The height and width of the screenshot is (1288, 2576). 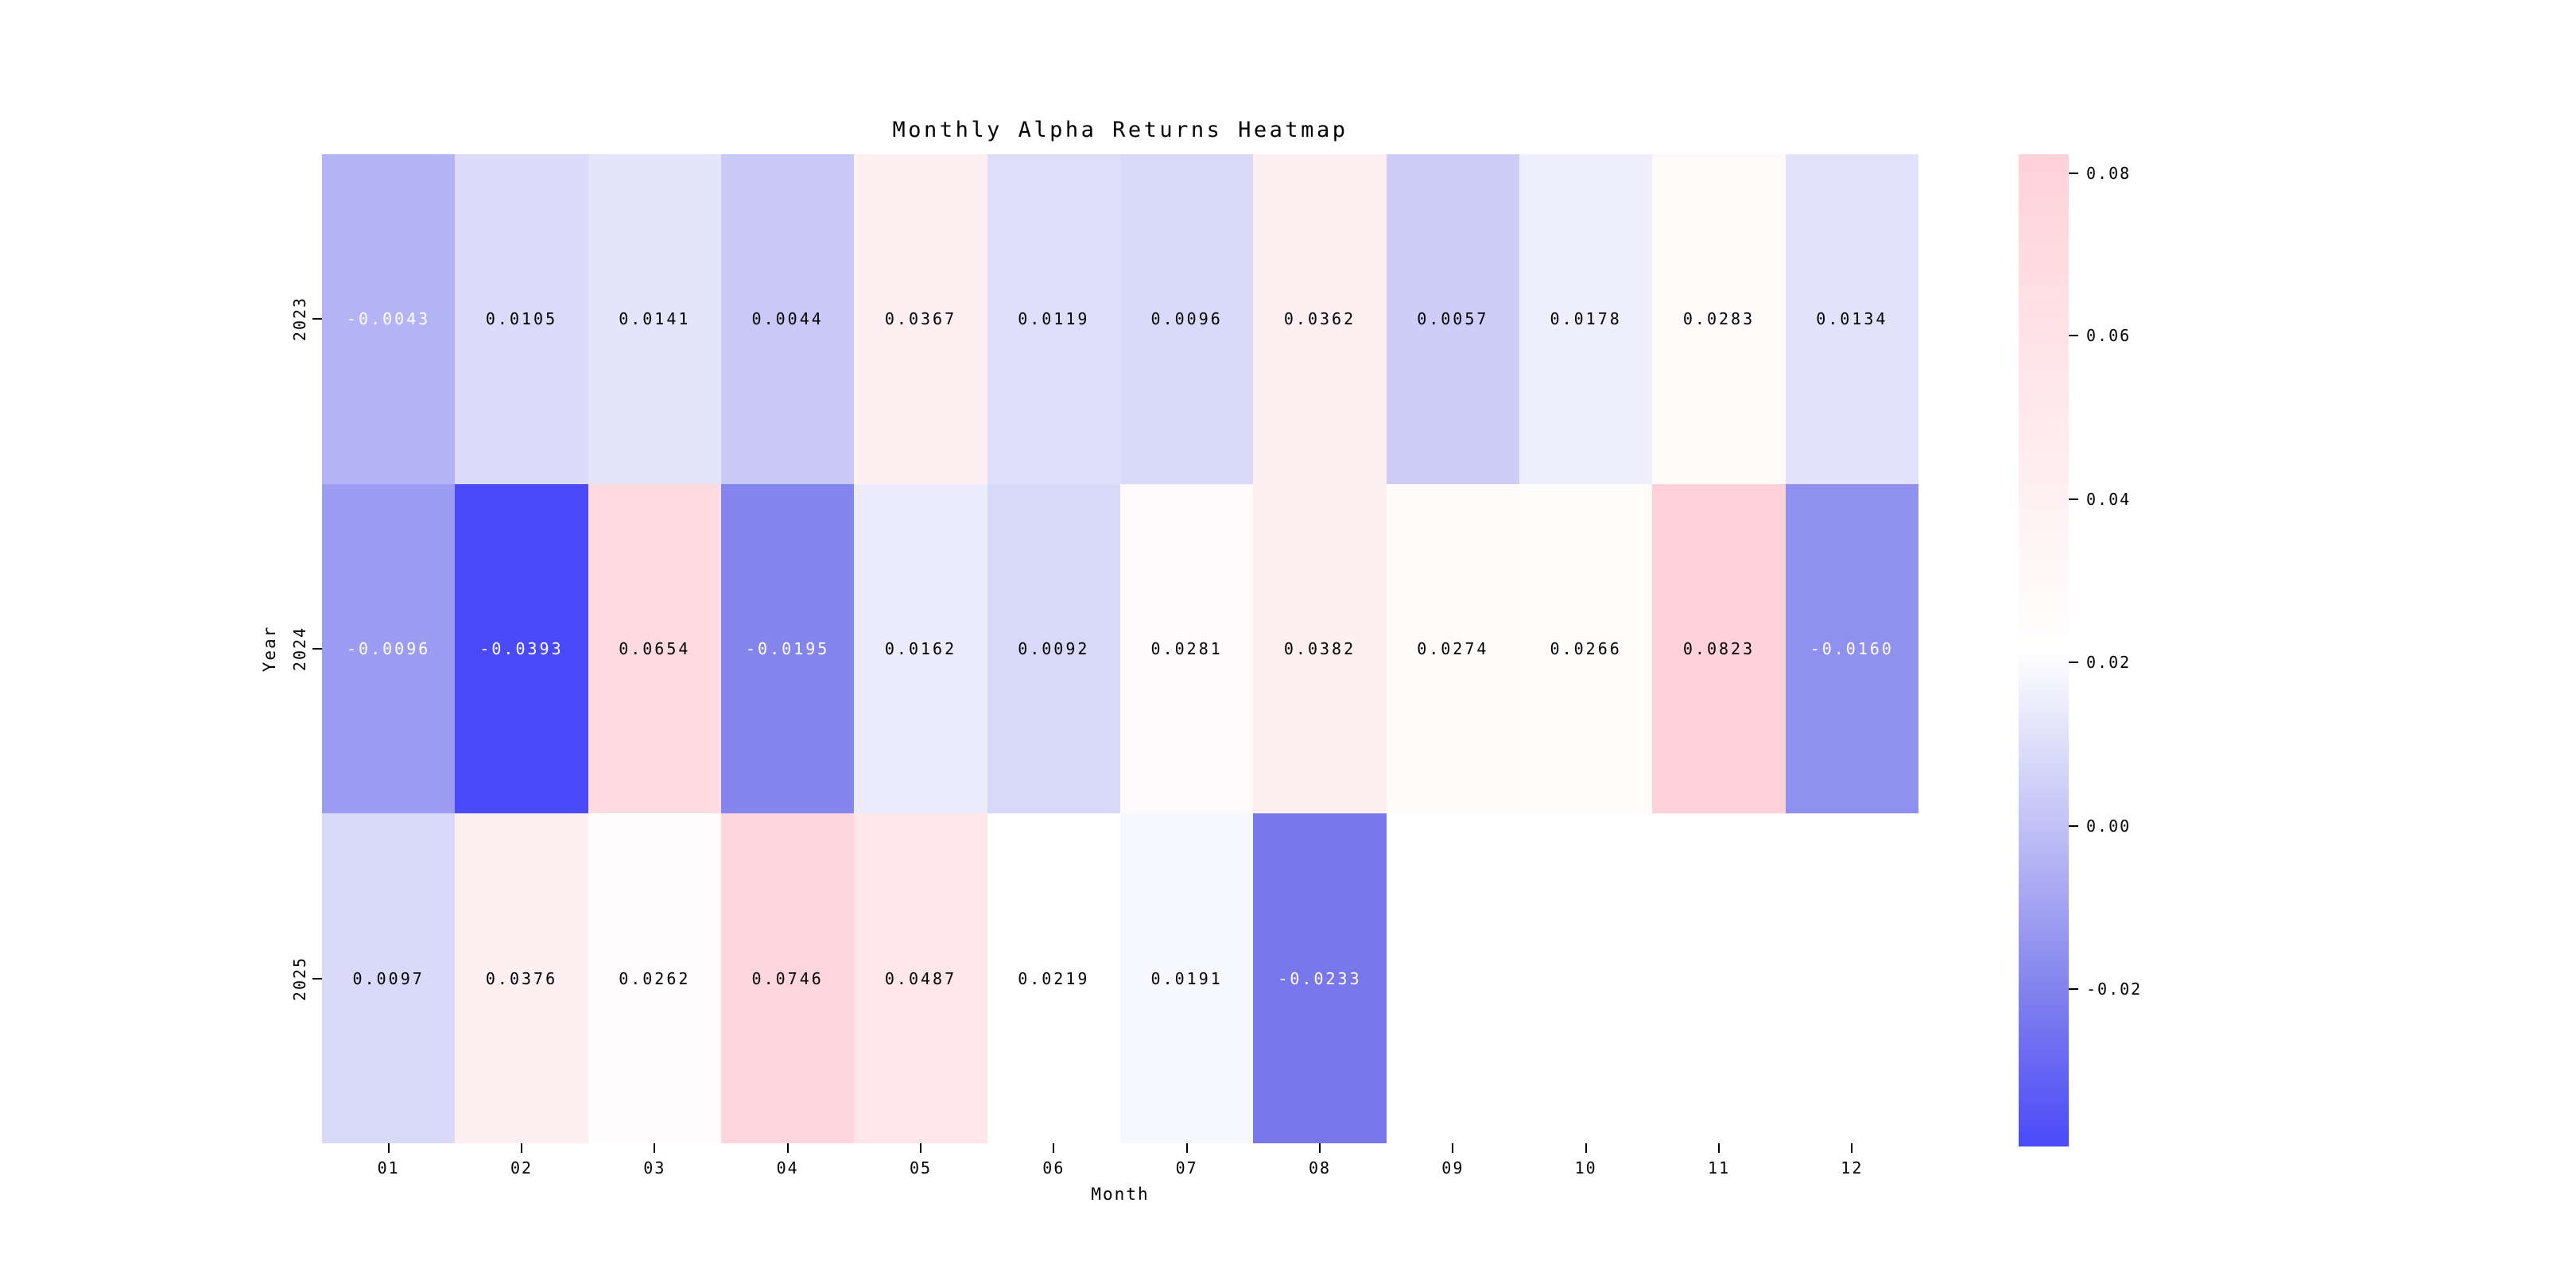 I want to click on heatmap-cell-2023-06: 0.0119, so click(x=1053, y=319).